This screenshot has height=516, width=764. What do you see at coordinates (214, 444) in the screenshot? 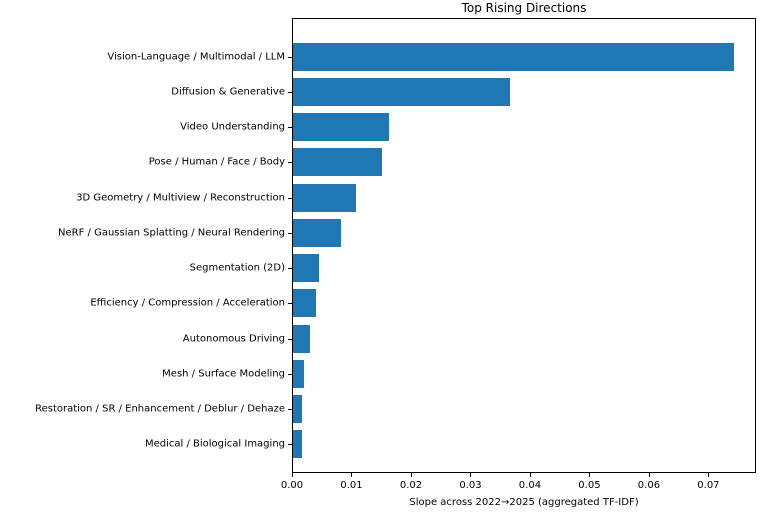
I see `category-label: Medical / Biological Imaging` at bounding box center [214, 444].